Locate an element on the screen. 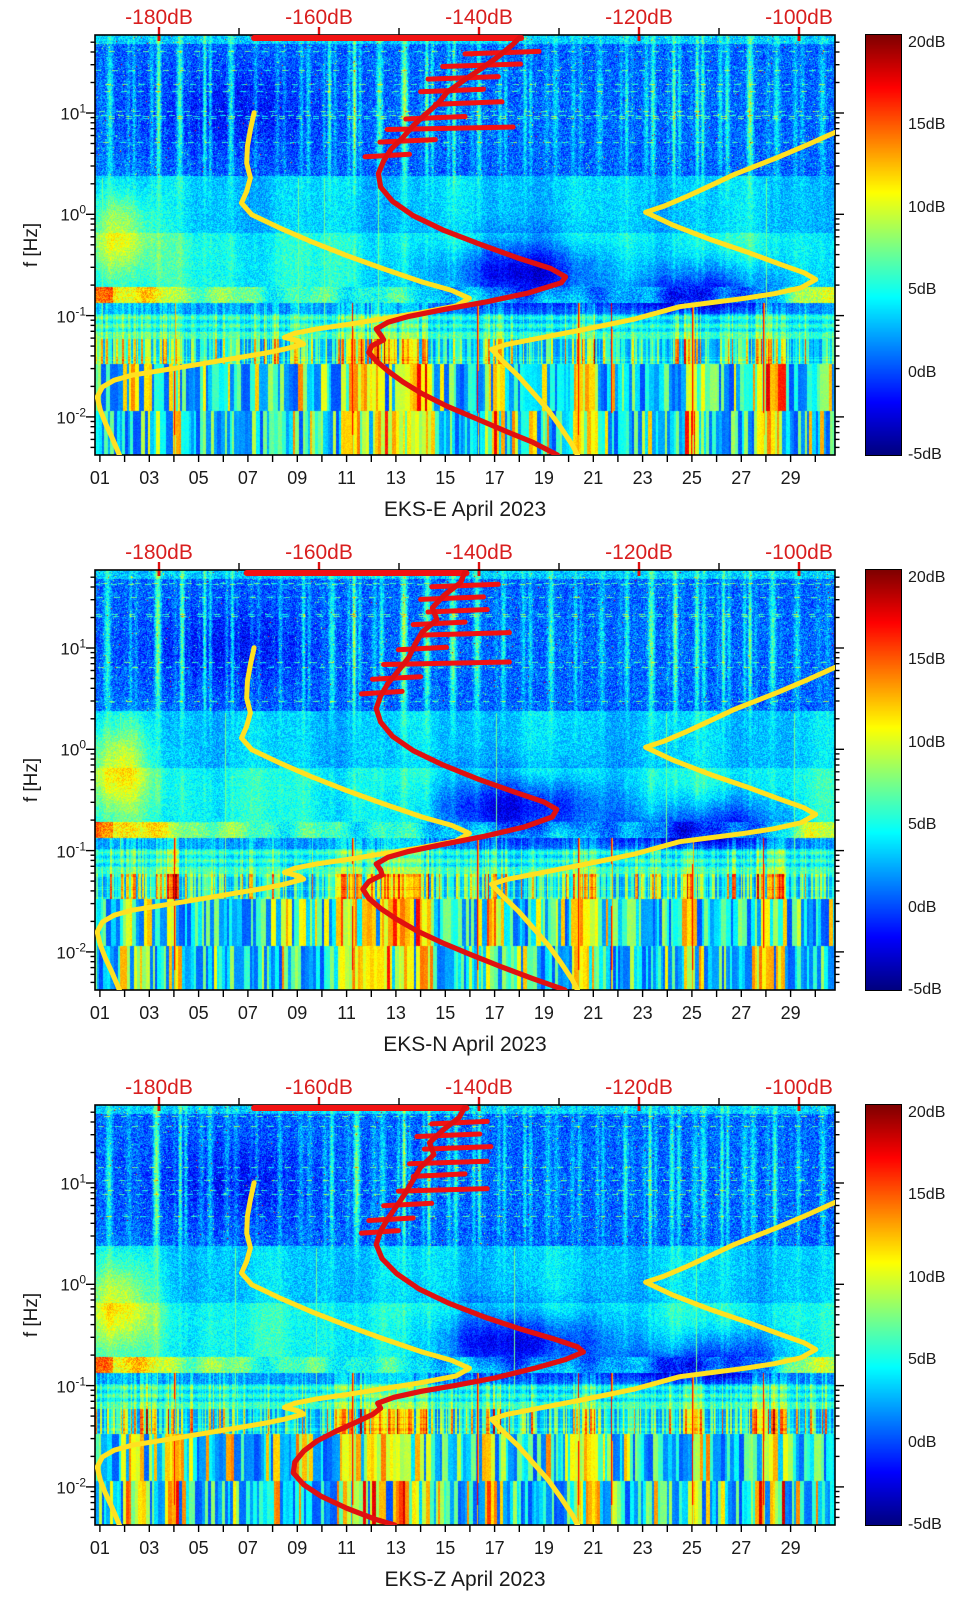 This screenshot has height=1605, width=962. panel-title: EKS-Z April 2023 is located at coordinates (465, 1579).